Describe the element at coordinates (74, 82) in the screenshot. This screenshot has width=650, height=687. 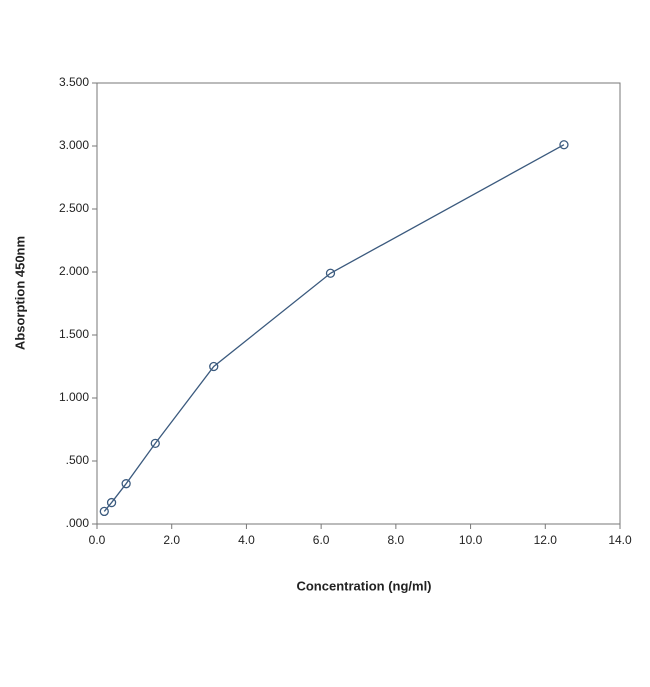
I see `y-tick-label: 3.500` at that location.